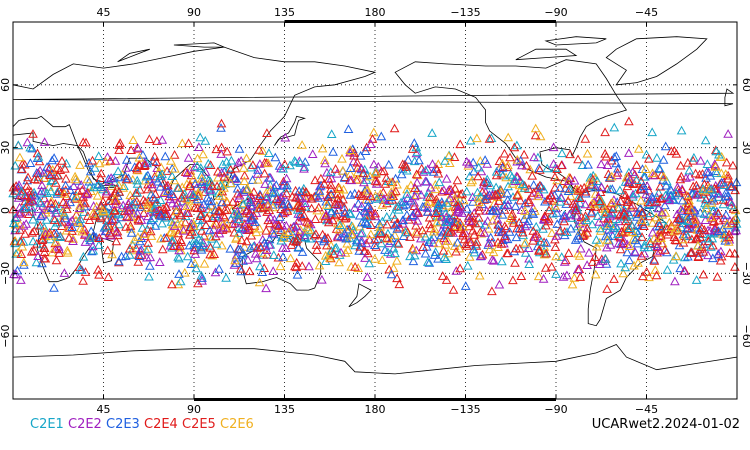 This screenshot has height=450, width=750. I want to click on right-lat-tick-label: 60, so click(745, 85).